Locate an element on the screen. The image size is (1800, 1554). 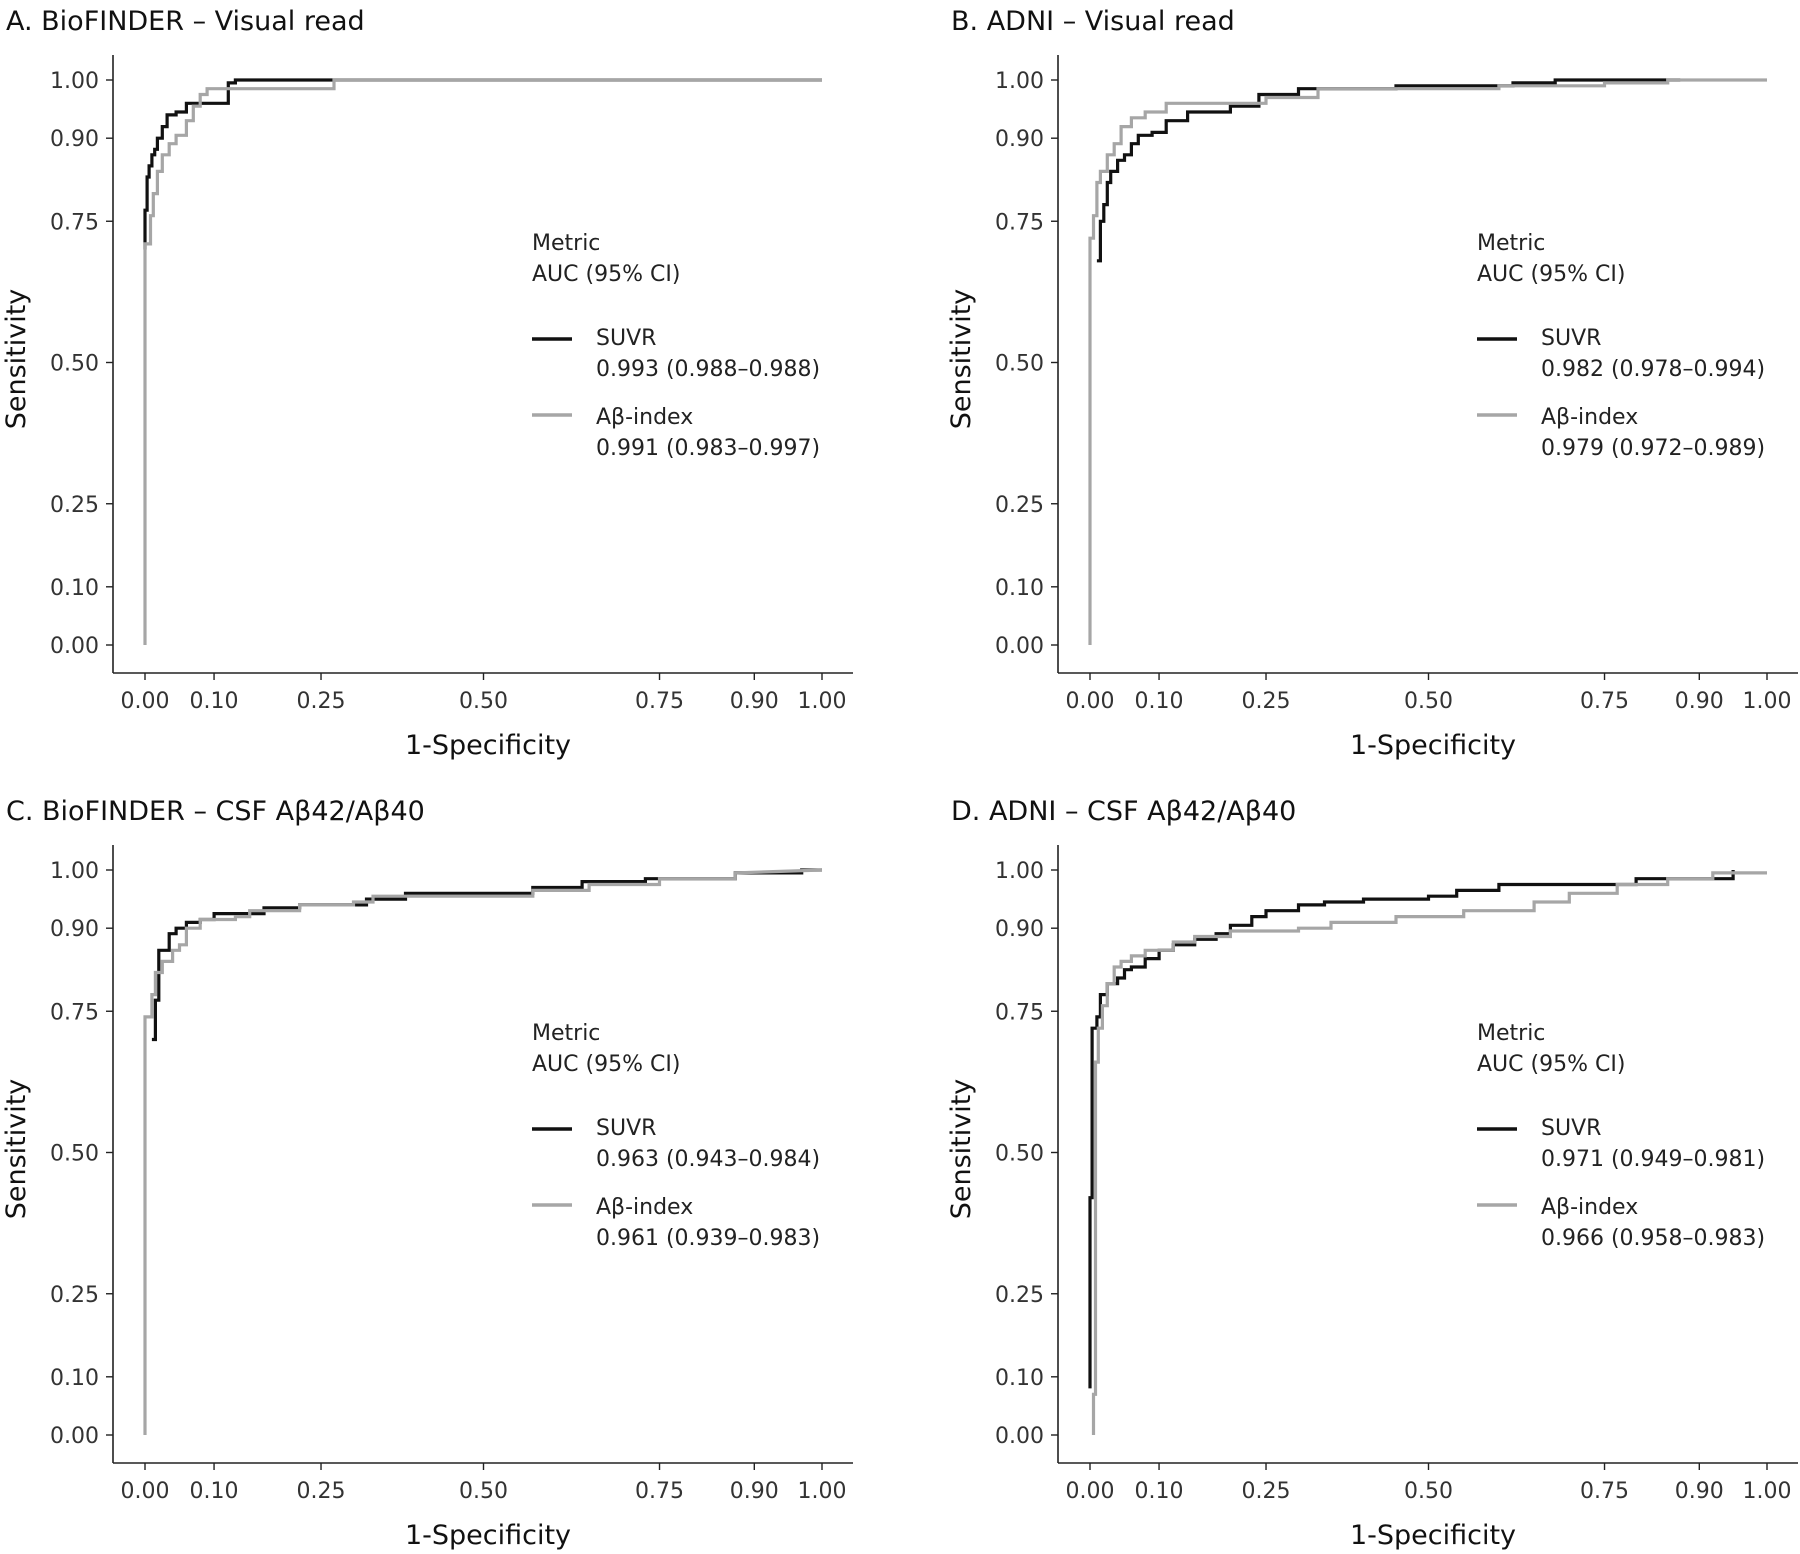
legend-series-auc: 0.961 (0.939–0.983) is located at coordinates (708, 1238).